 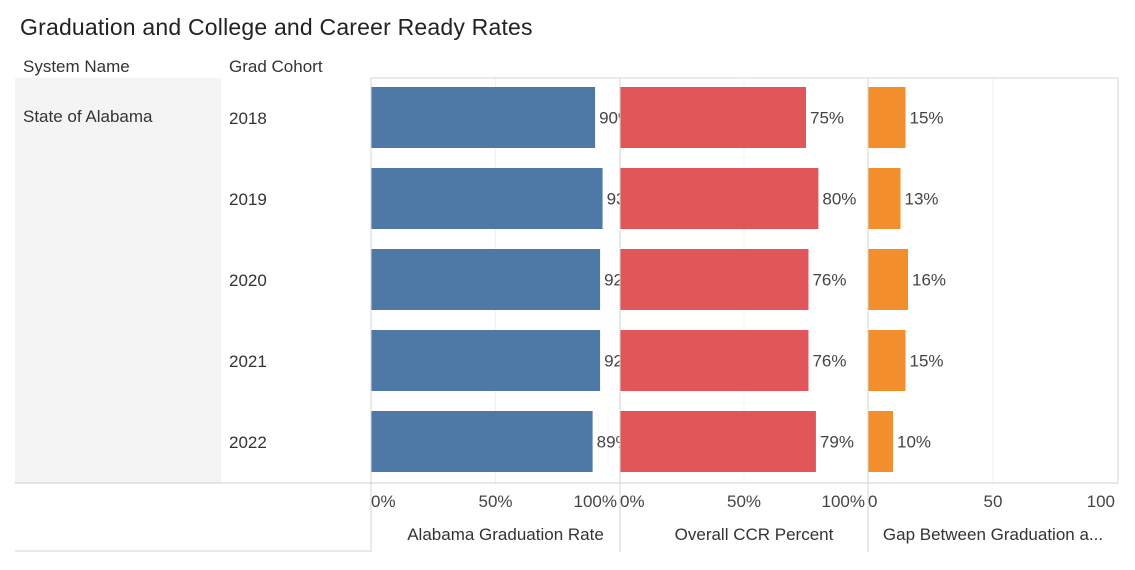 What do you see at coordinates (829, 361) in the screenshot?
I see `data-label-1-2021: 76%` at bounding box center [829, 361].